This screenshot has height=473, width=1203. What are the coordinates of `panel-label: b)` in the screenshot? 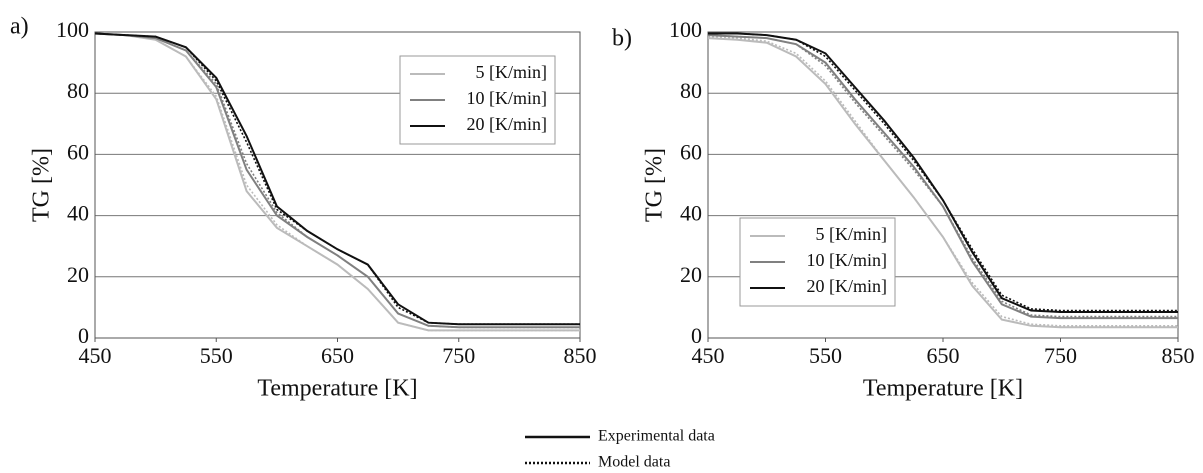 It's located at (622, 39).